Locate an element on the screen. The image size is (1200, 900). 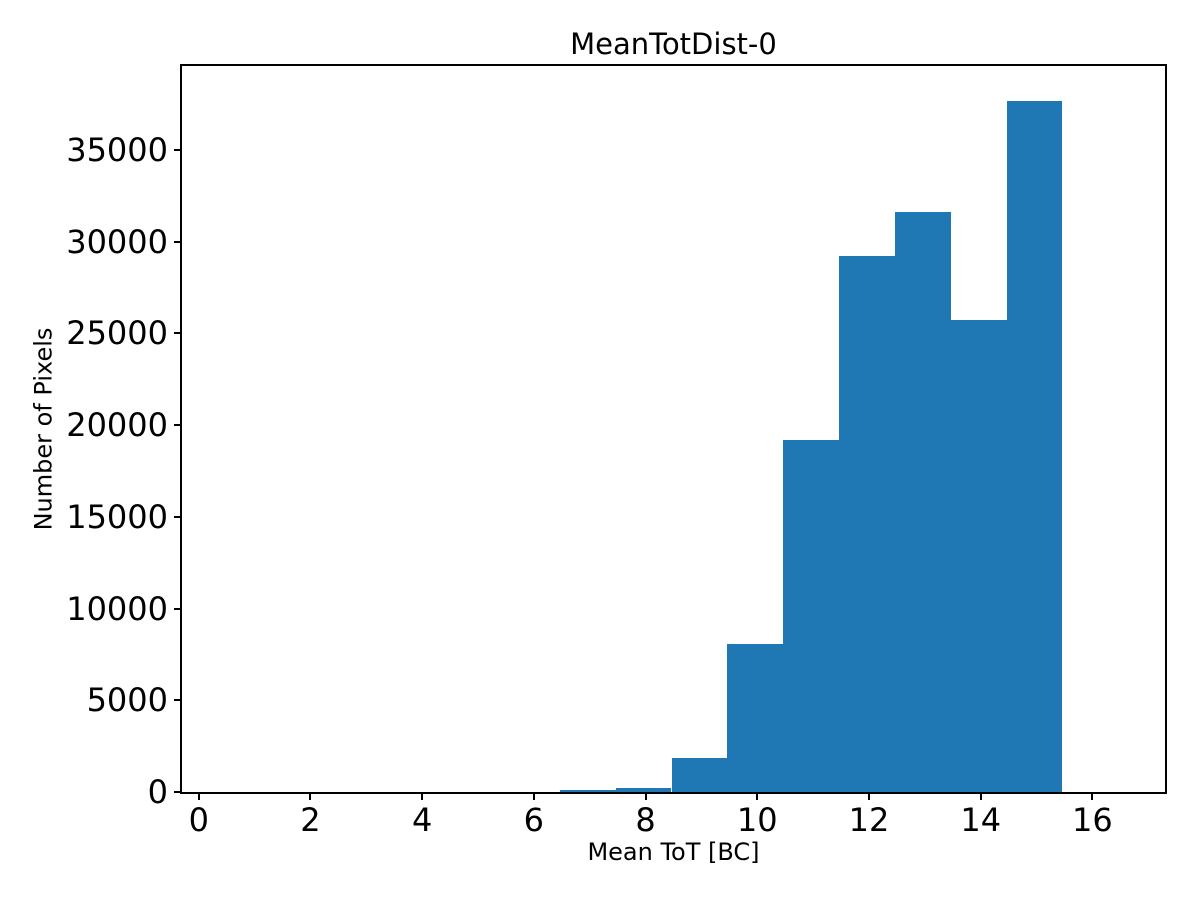
y-tick-label: 25000 is located at coordinates (117, 333).